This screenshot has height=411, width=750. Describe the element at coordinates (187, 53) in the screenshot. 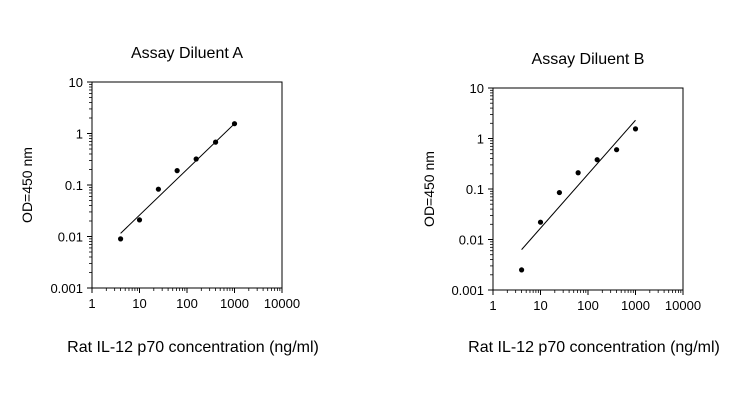

I see `chart-title: Assay Diluent A` at that location.